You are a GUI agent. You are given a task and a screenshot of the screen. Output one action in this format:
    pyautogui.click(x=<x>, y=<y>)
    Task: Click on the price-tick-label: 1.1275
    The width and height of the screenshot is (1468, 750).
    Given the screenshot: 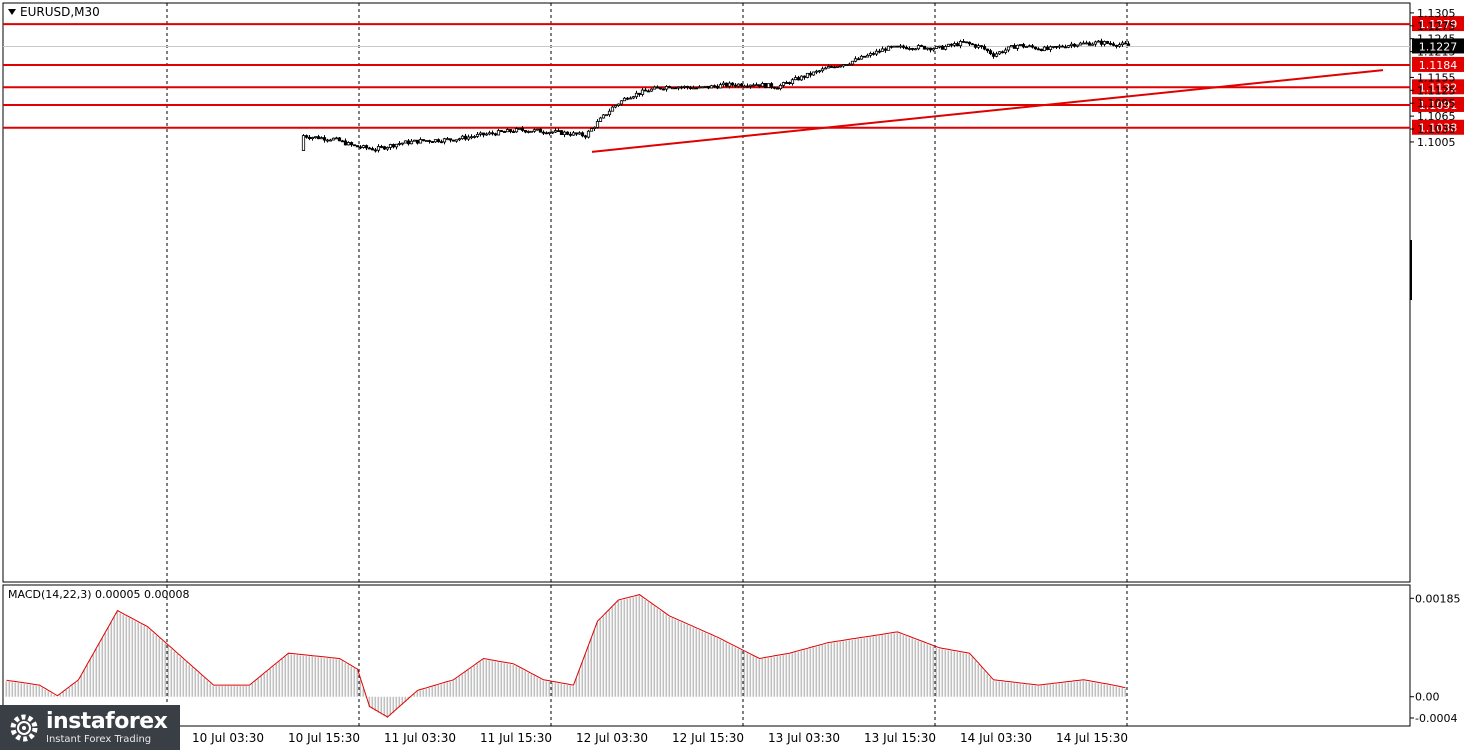 What is the action you would take?
    pyautogui.click(x=1436, y=26)
    